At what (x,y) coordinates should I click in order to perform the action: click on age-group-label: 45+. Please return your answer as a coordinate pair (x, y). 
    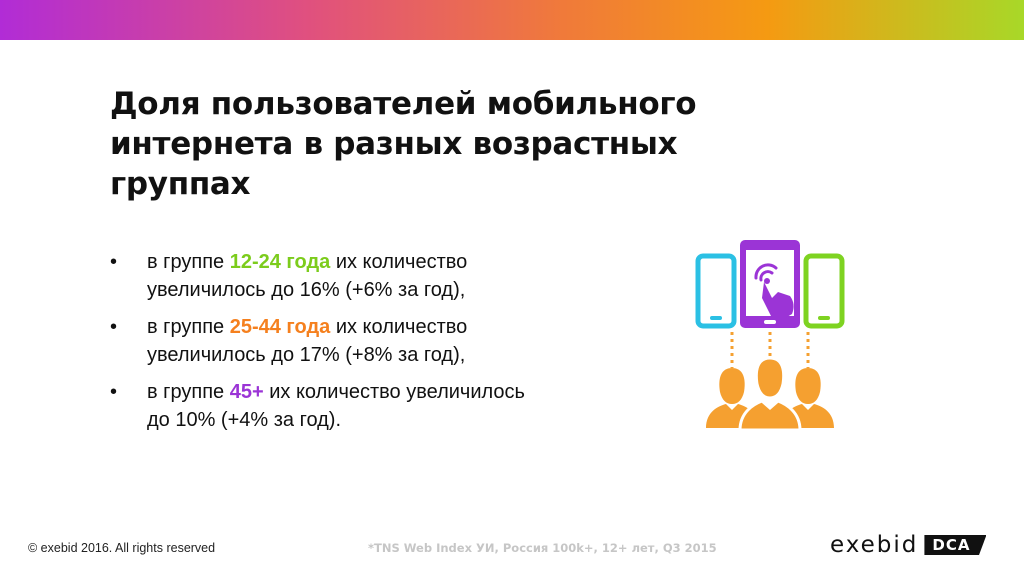
    Looking at the image, I should click on (246, 392).